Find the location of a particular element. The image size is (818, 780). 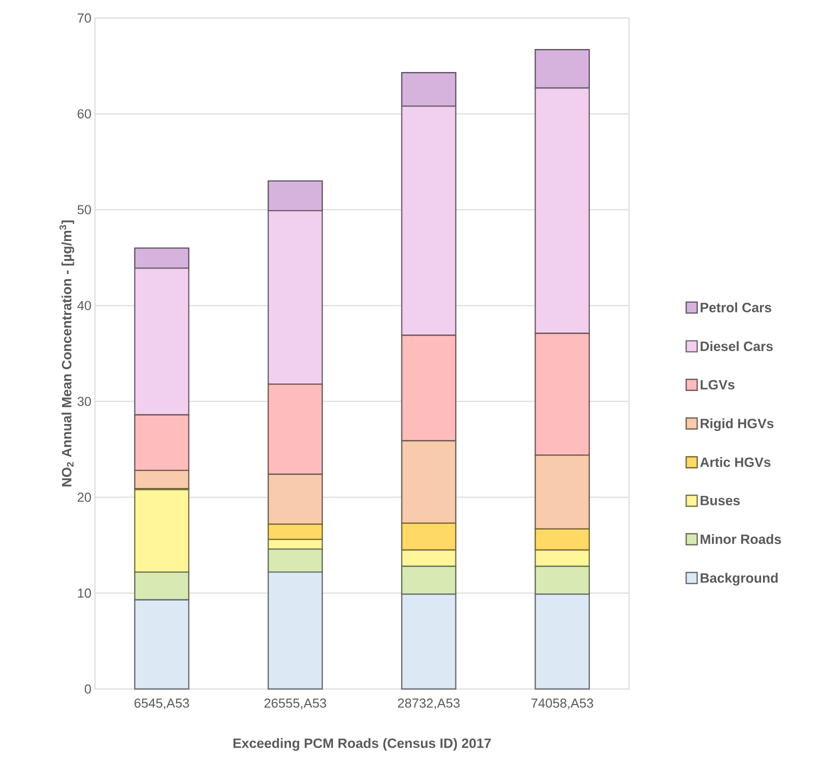

y-tick-label: 70 is located at coordinates (84, 18).